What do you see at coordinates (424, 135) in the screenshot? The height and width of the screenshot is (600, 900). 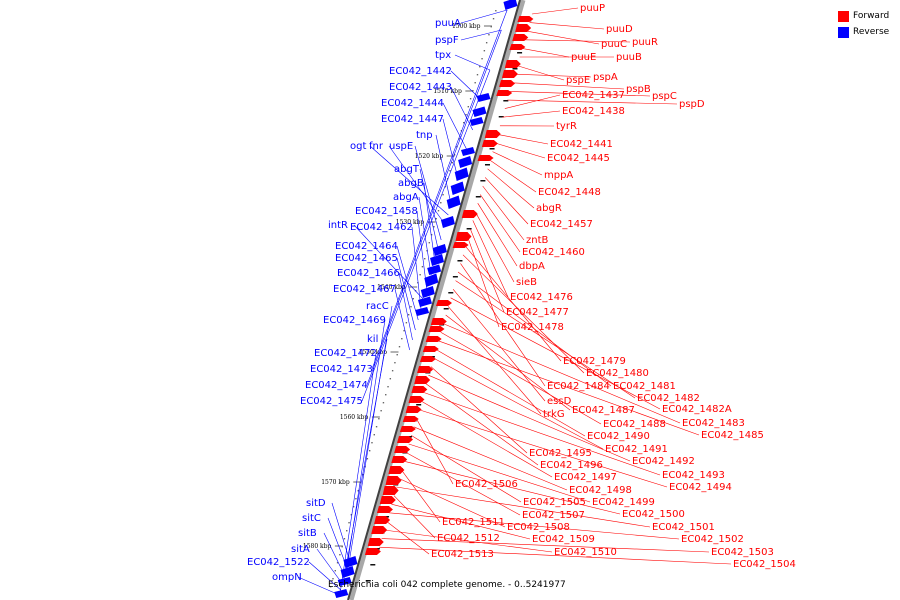 I see `reverse-gene-label: tnp` at bounding box center [424, 135].